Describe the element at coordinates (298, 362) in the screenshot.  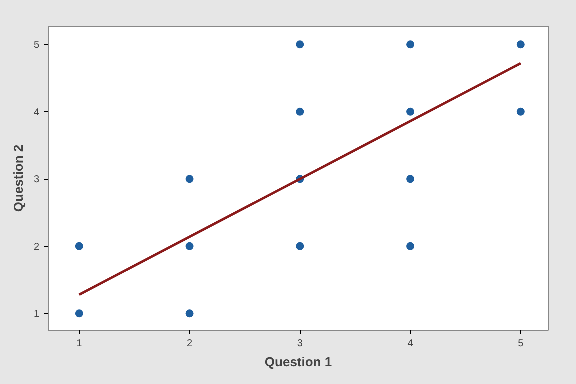
I see `x-axis-title: Question 1` at that location.